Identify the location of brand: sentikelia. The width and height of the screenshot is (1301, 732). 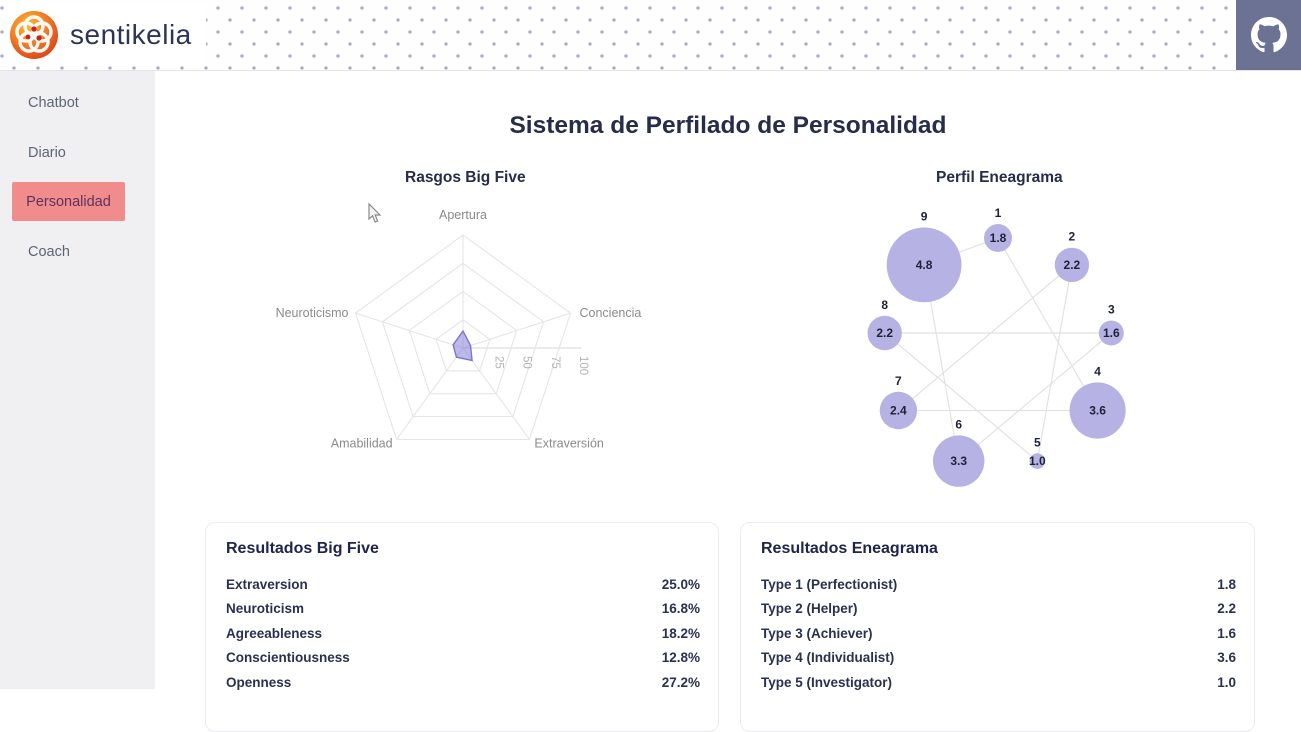
(107, 35).